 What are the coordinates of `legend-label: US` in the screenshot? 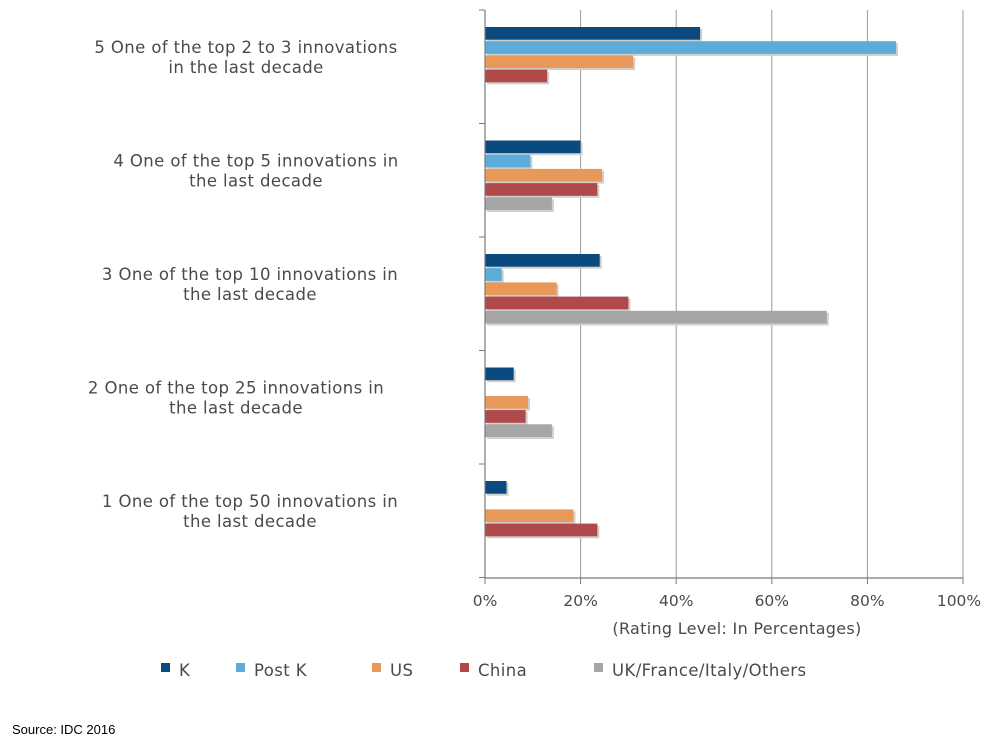 It's located at (401, 670).